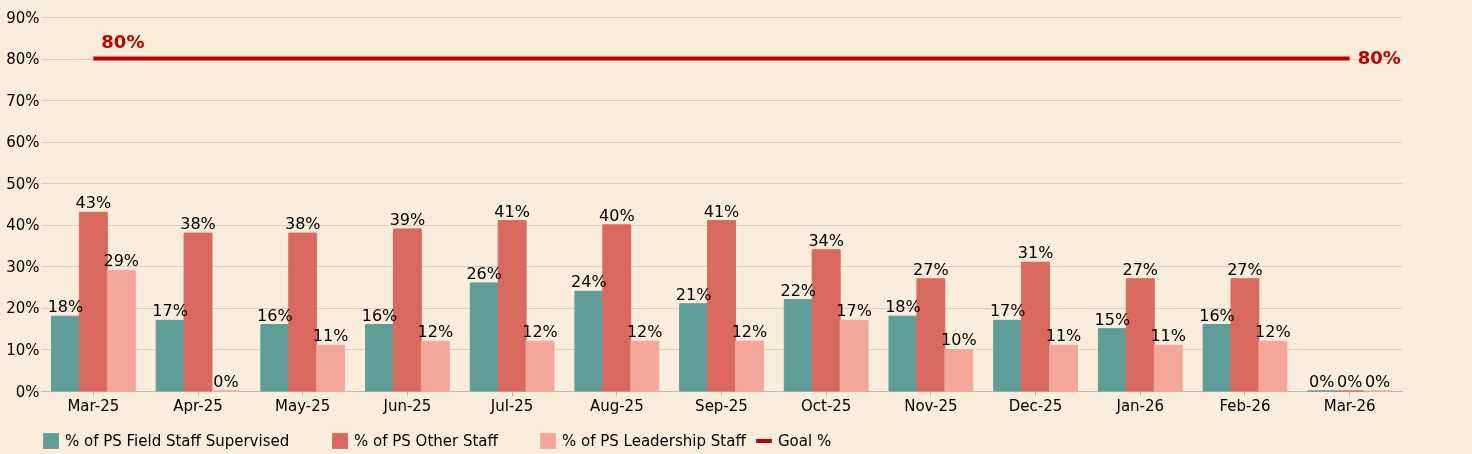 This screenshot has width=1472, height=454. What do you see at coordinates (826, 240) in the screenshot?
I see `data-label: 34%` at bounding box center [826, 240].